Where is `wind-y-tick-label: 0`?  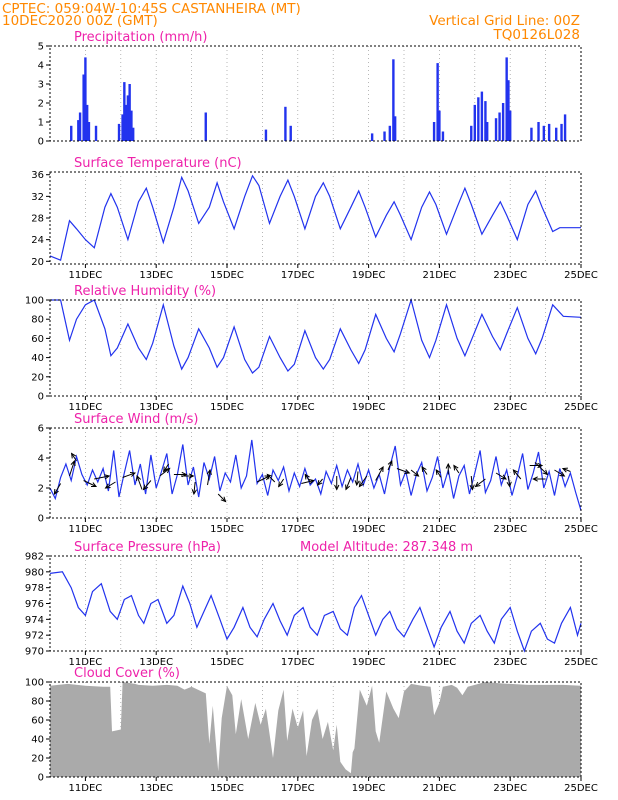 wind-y-tick-label: 0 is located at coordinates (41, 519).